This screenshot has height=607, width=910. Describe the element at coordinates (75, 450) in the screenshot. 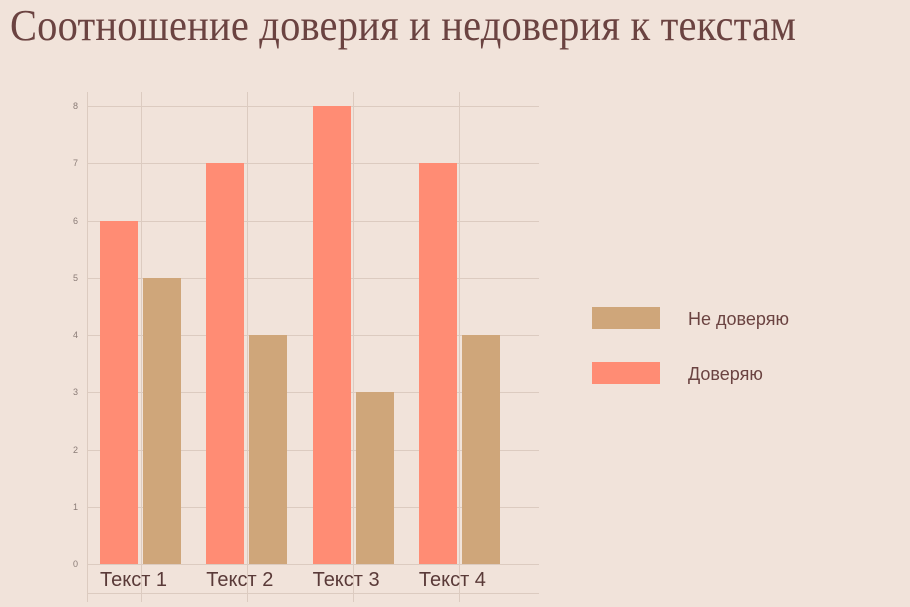

I see `y-tick-label: 2` at that location.